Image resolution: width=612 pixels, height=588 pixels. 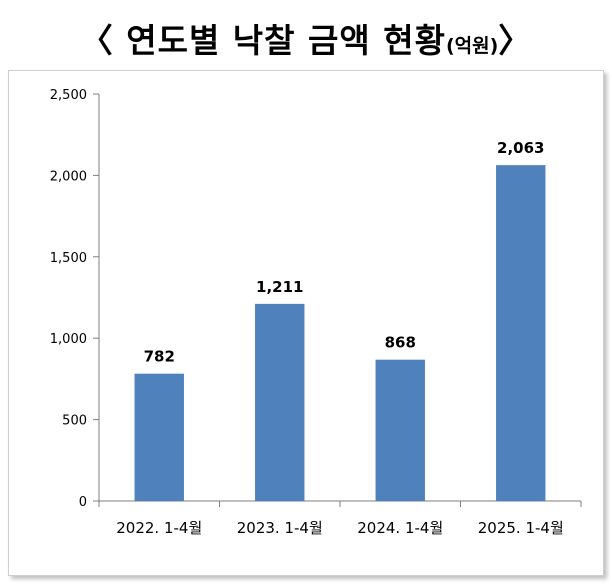 What do you see at coordinates (68, 176) in the screenshot?
I see `y-tick-label: 2,000` at bounding box center [68, 176].